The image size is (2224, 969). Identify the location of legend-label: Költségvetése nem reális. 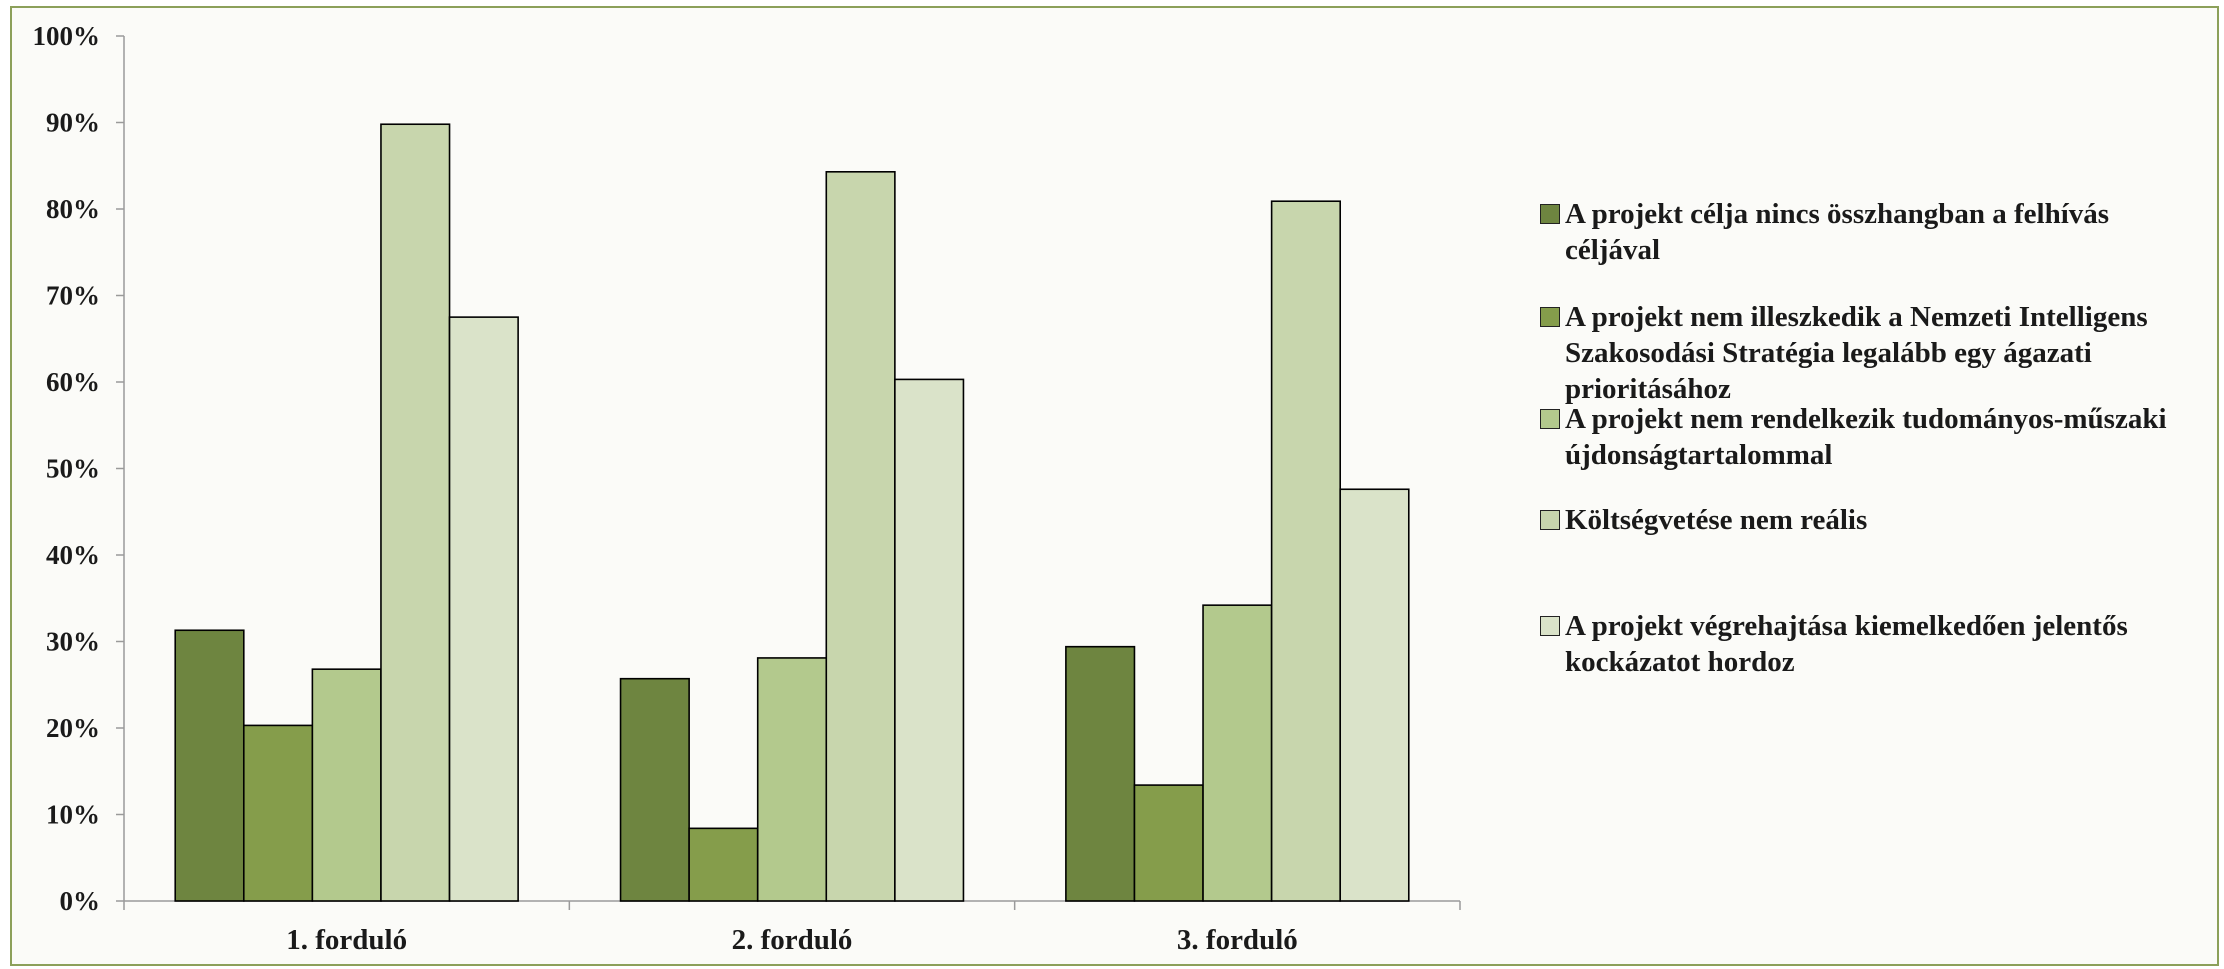
(1716, 520).